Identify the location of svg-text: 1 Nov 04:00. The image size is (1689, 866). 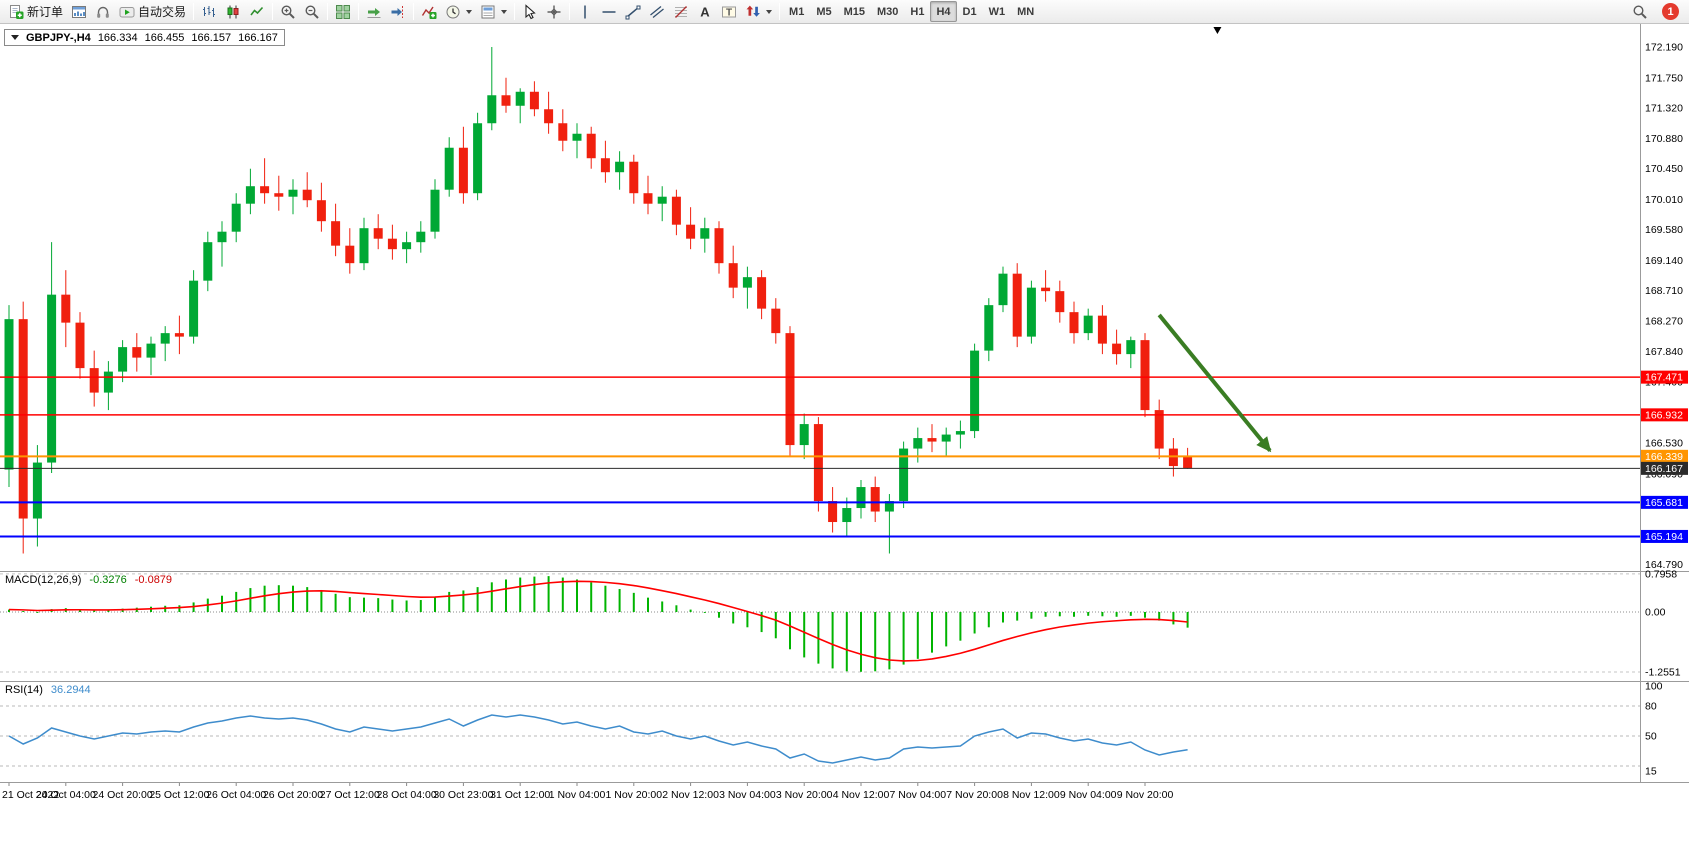
(577, 795).